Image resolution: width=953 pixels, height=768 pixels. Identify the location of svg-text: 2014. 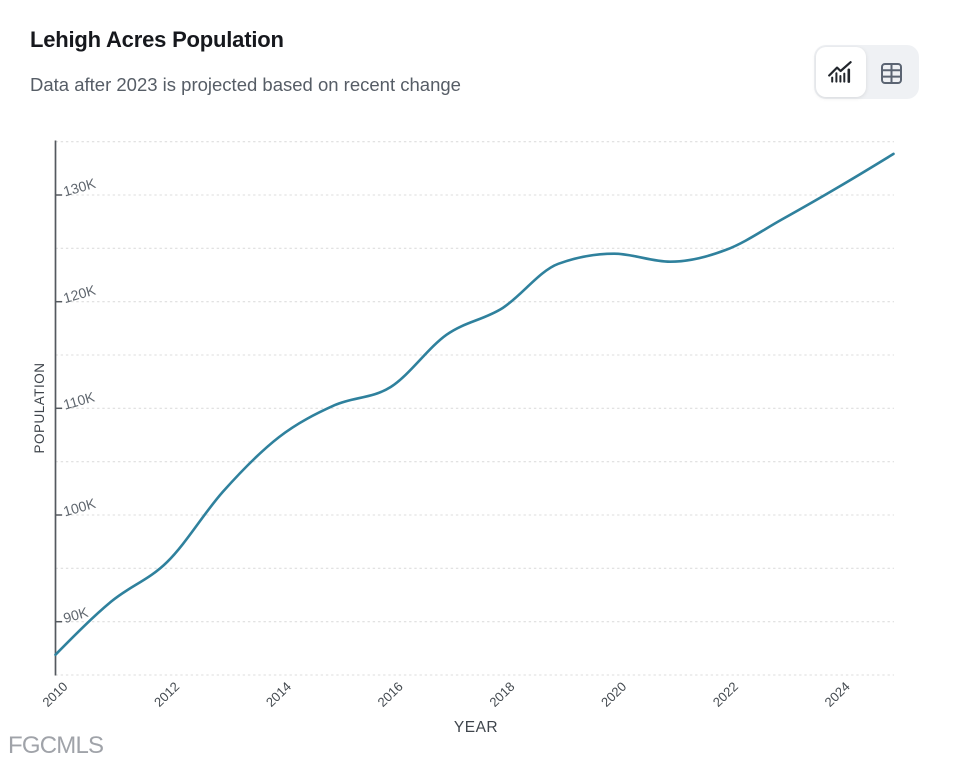
(278, 694).